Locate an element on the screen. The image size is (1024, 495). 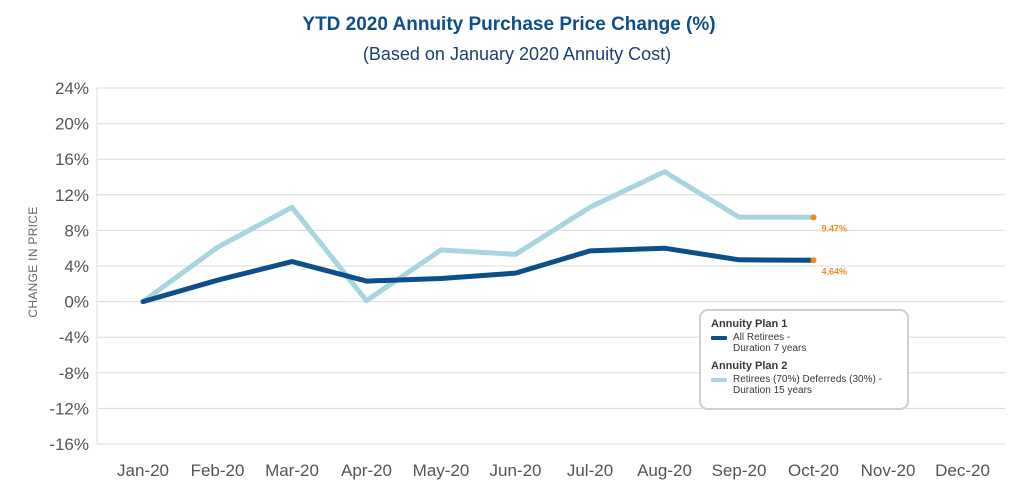
x-tick-label: Jun-20 is located at coordinates (516, 470).